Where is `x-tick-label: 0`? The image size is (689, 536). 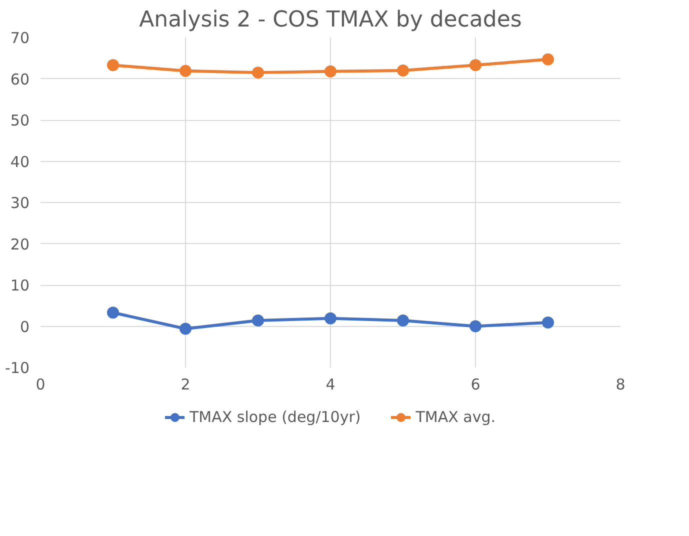 x-tick-label: 0 is located at coordinates (41, 385).